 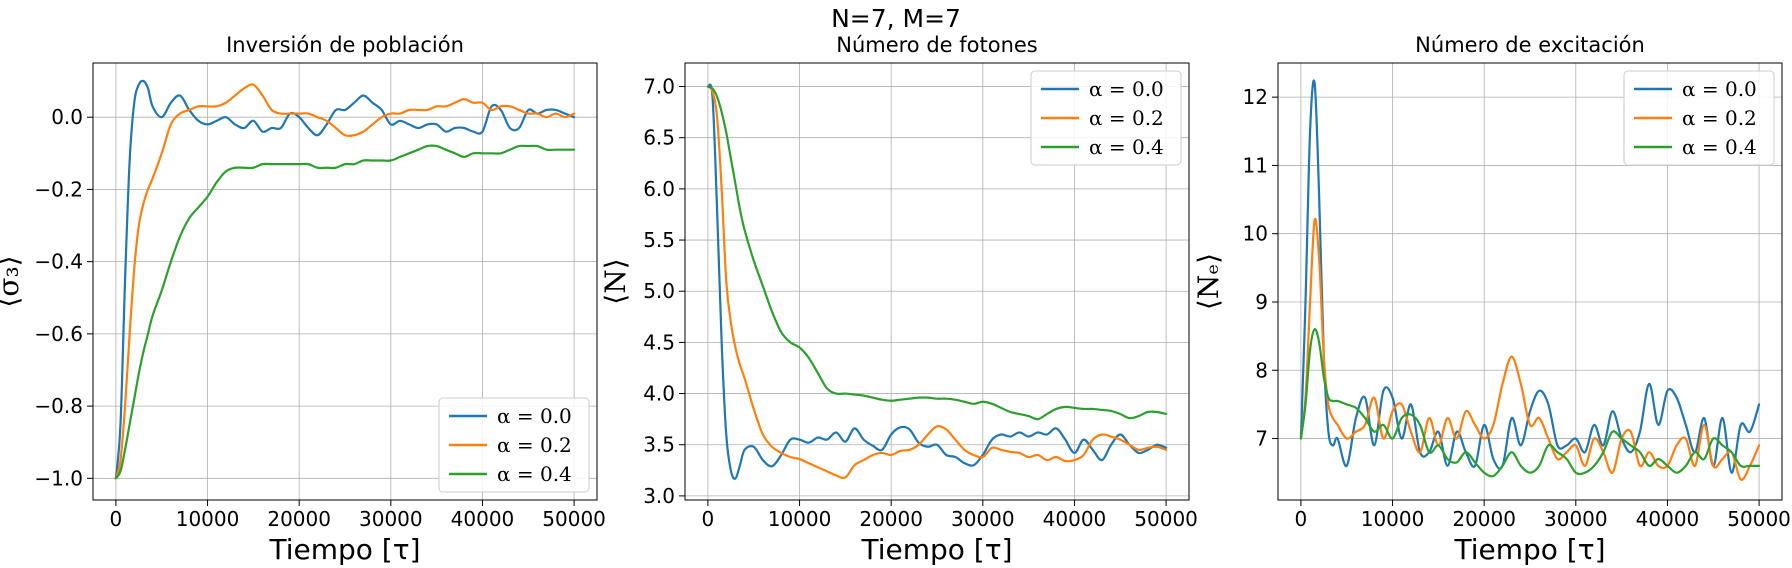 What do you see at coordinates (659, 189) in the screenshot?
I see `y-tick-label: 6.0` at bounding box center [659, 189].